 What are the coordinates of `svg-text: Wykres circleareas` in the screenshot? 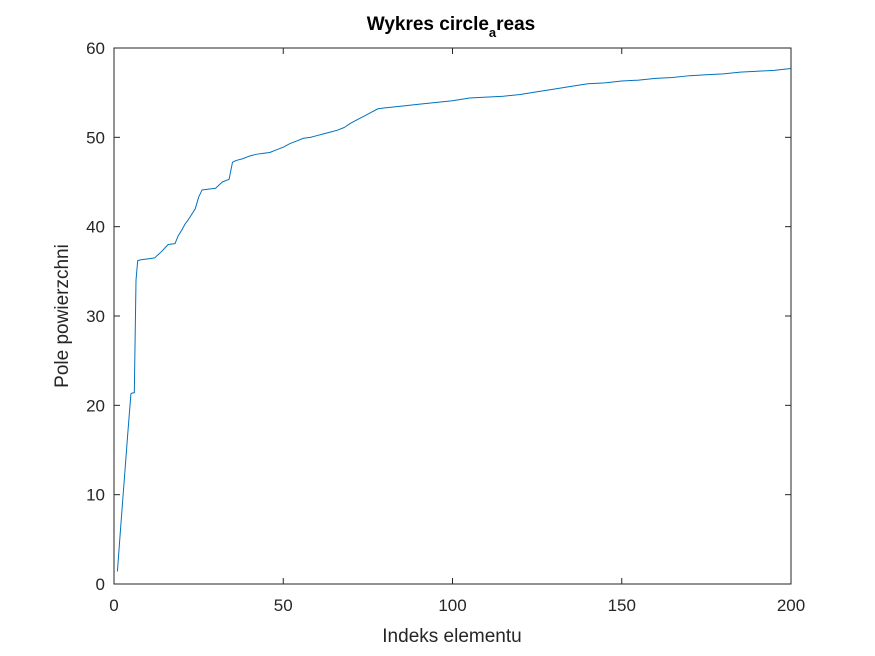 It's located at (451, 27).